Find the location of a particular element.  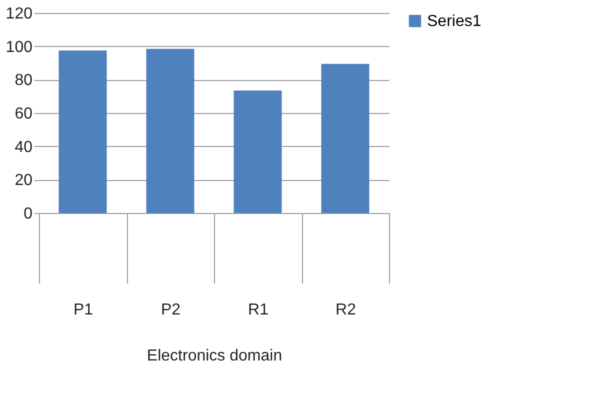

x-axis-title: Electronics domain is located at coordinates (214, 356).